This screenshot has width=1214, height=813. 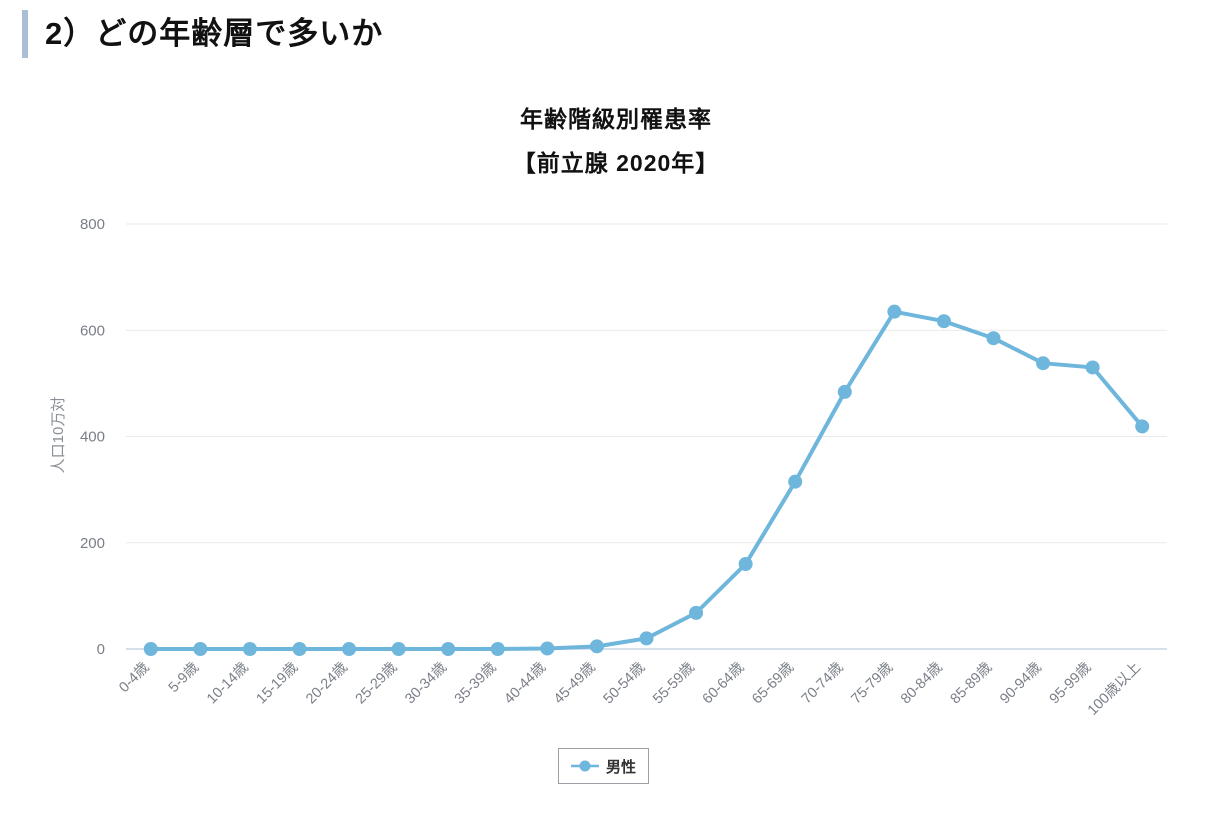 What do you see at coordinates (584, 766) in the screenshot?
I see `legend-line-marker-icon` at bounding box center [584, 766].